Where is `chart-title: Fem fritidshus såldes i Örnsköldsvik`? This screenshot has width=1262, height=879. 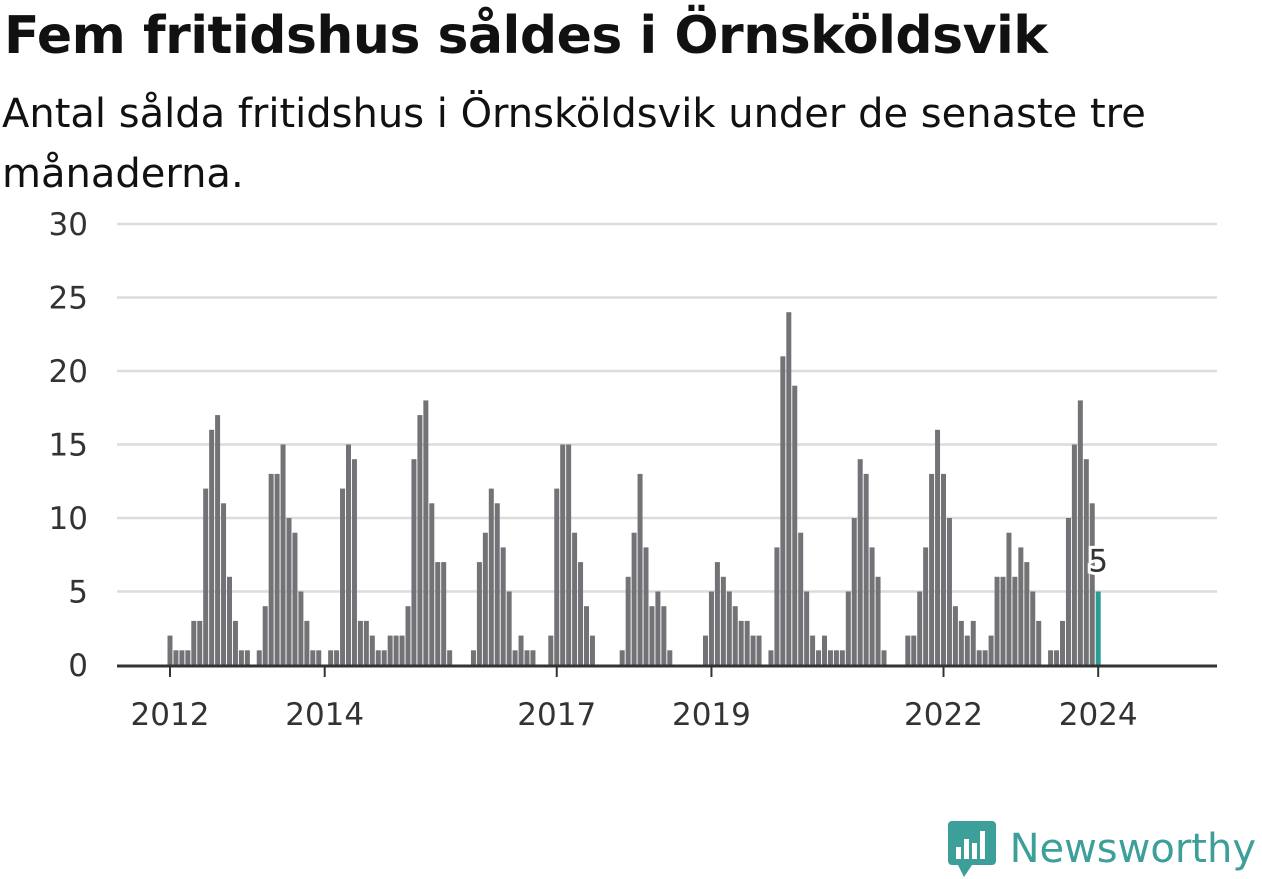
chart-title: Fem fritidshus såldes i Örnsköldsvik is located at coordinates (526, 36).